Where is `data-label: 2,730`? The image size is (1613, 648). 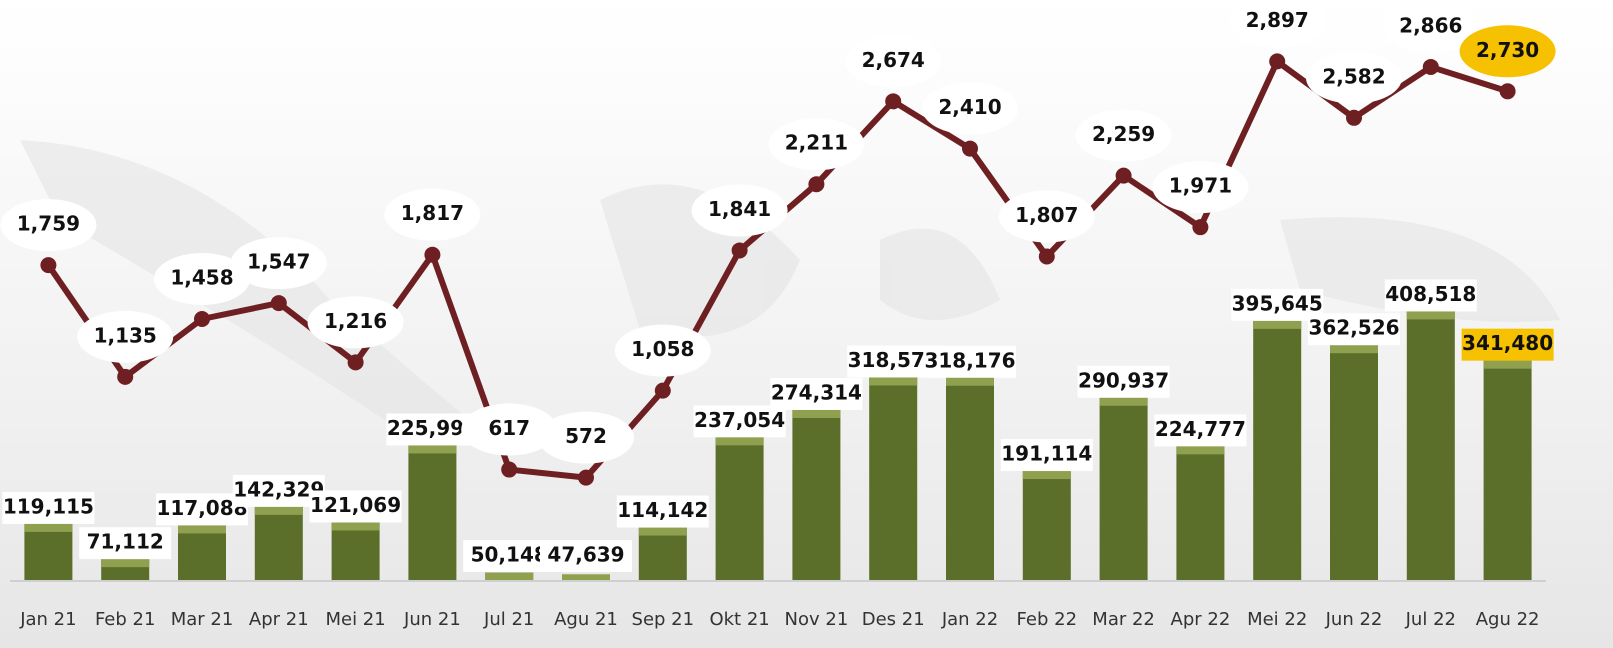 data-label: 2,730 is located at coordinates (1507, 50).